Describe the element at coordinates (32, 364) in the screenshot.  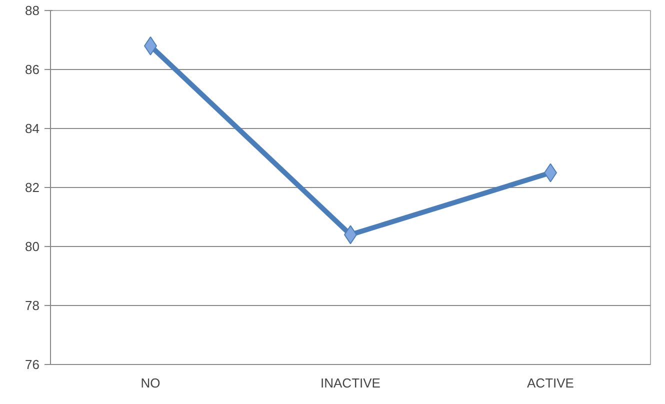
I see `y-tick-label: 76` at that location.